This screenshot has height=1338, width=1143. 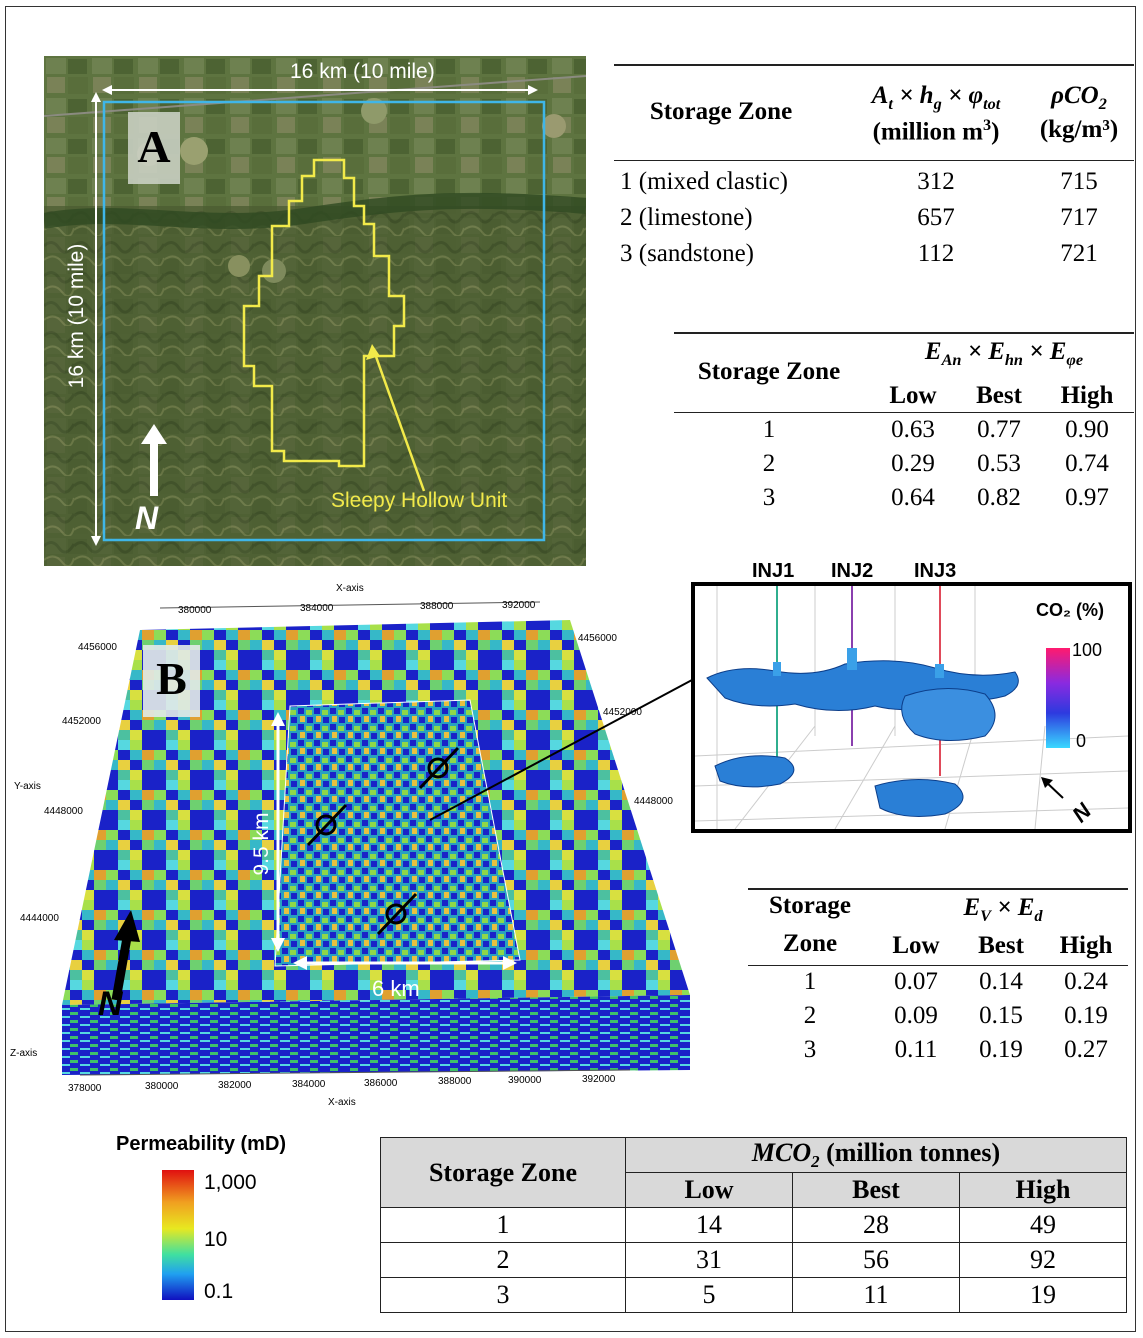 I want to click on permeability-tick-mid: 10, so click(x=215, y=1240).